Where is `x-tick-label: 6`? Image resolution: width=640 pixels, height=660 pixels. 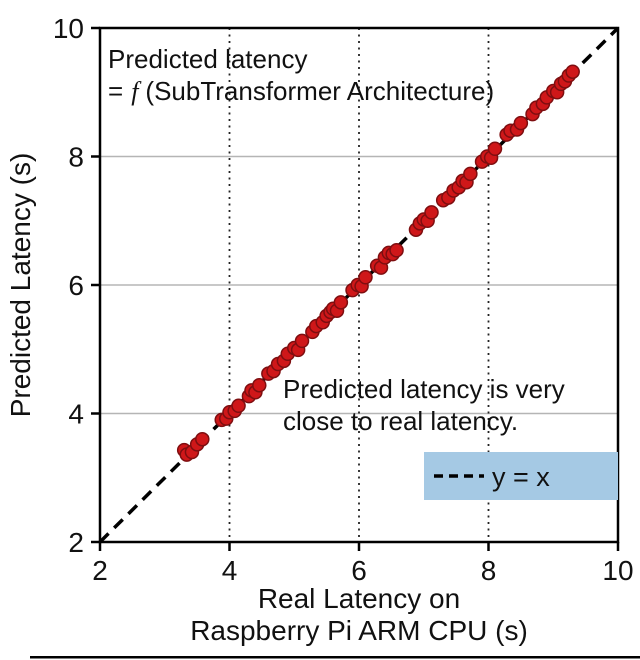
x-tick-label: 6 is located at coordinates (359, 570).